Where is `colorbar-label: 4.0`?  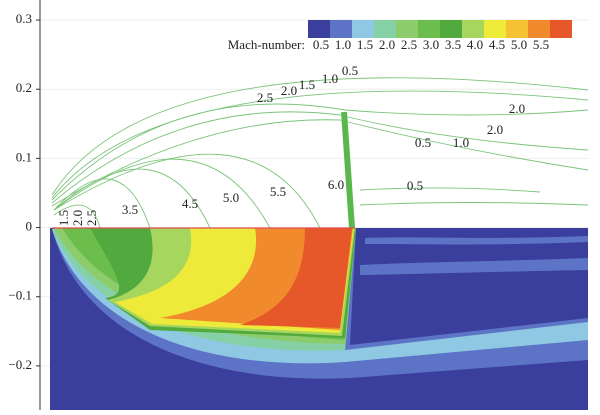
colorbar-label: 4.0 is located at coordinates (475, 44).